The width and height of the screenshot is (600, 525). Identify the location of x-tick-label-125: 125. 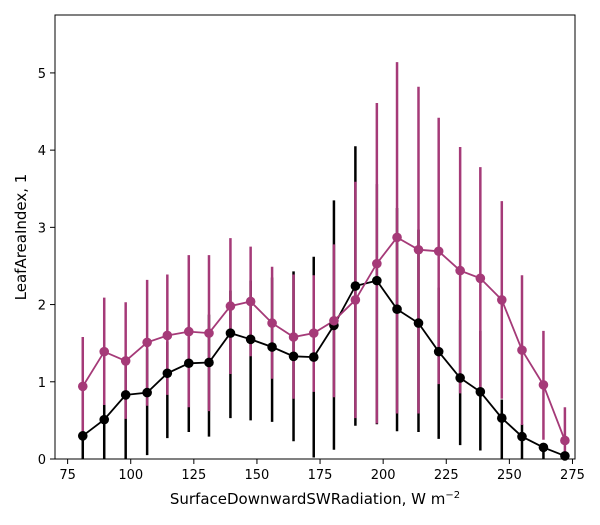
(193, 475).